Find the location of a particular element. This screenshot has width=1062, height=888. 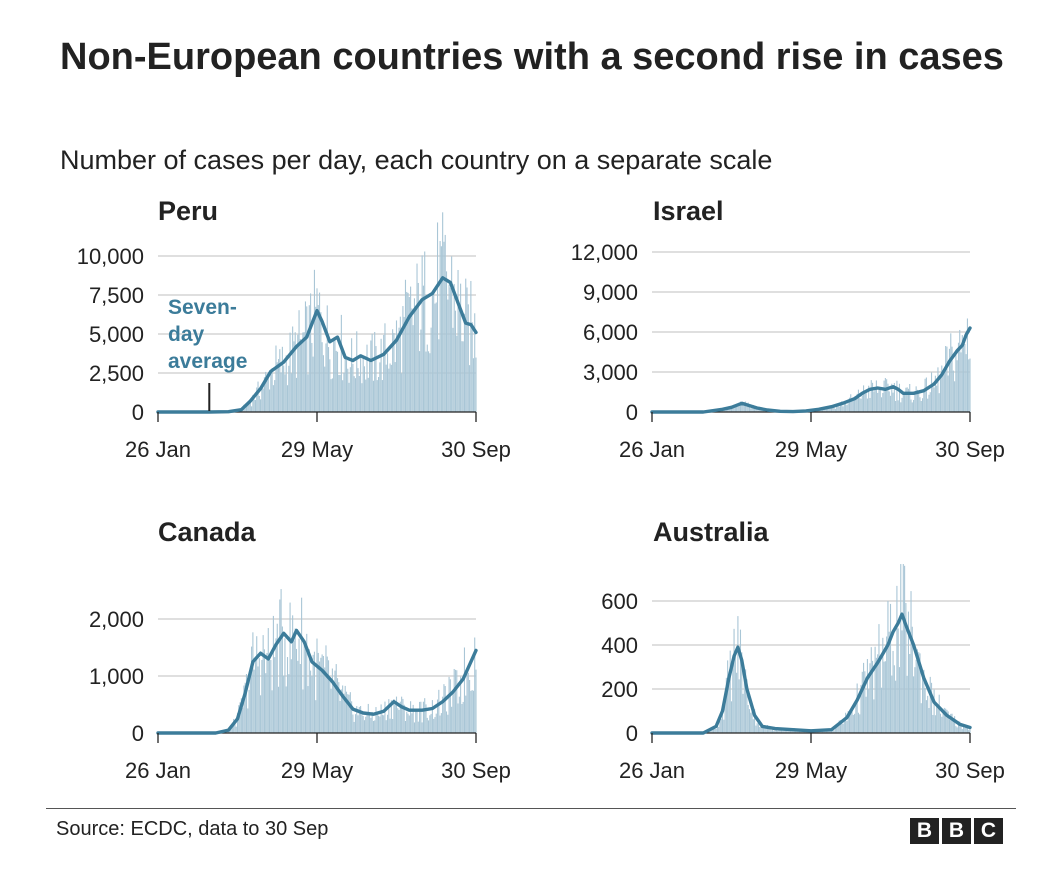

y-tick-label: 3,000 is located at coordinates (610, 372).